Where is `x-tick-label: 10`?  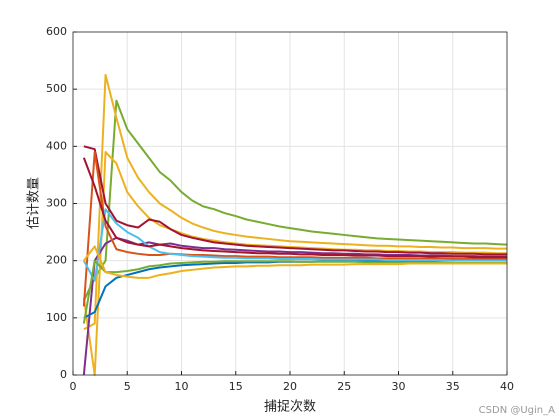 x-tick-label: 10 is located at coordinates (182, 386).